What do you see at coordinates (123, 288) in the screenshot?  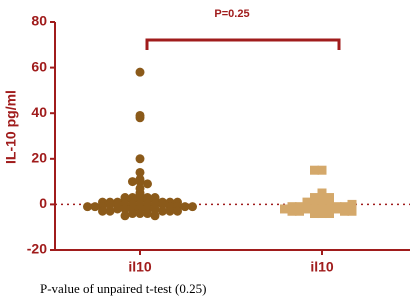 I see `caption: P-value of unpaired t-test (0.25)` at bounding box center [123, 288].